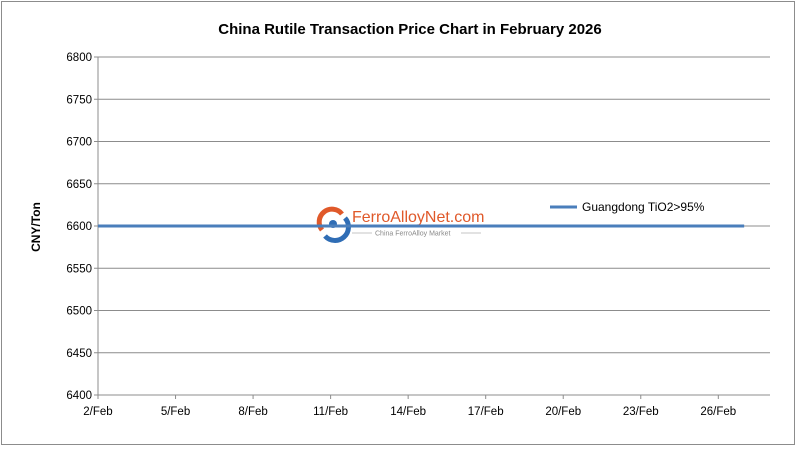 The image size is (798, 449). What do you see at coordinates (643, 207) in the screenshot?
I see `legend-label: Guangdong TiO2>95%` at bounding box center [643, 207].